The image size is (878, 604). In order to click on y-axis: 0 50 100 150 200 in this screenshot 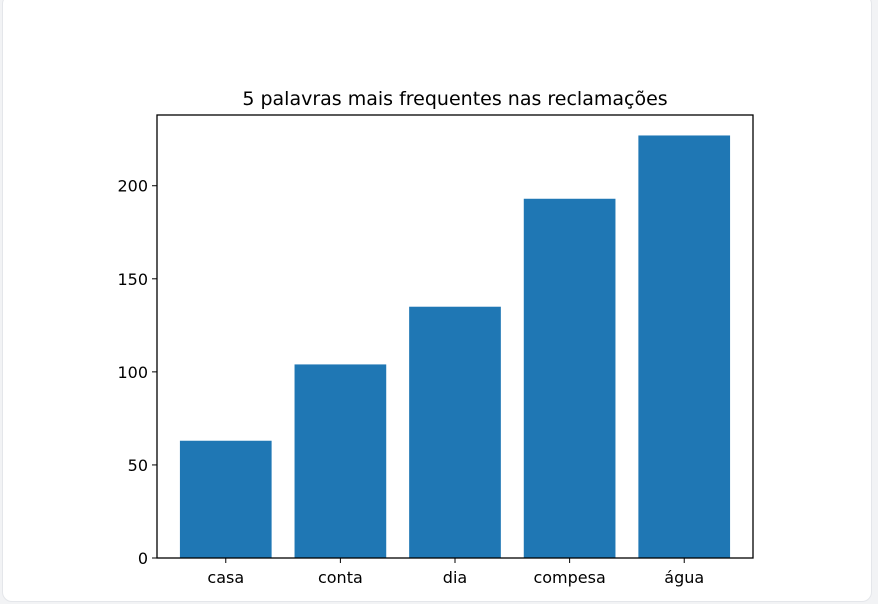, I will do `click(137, 372)`.